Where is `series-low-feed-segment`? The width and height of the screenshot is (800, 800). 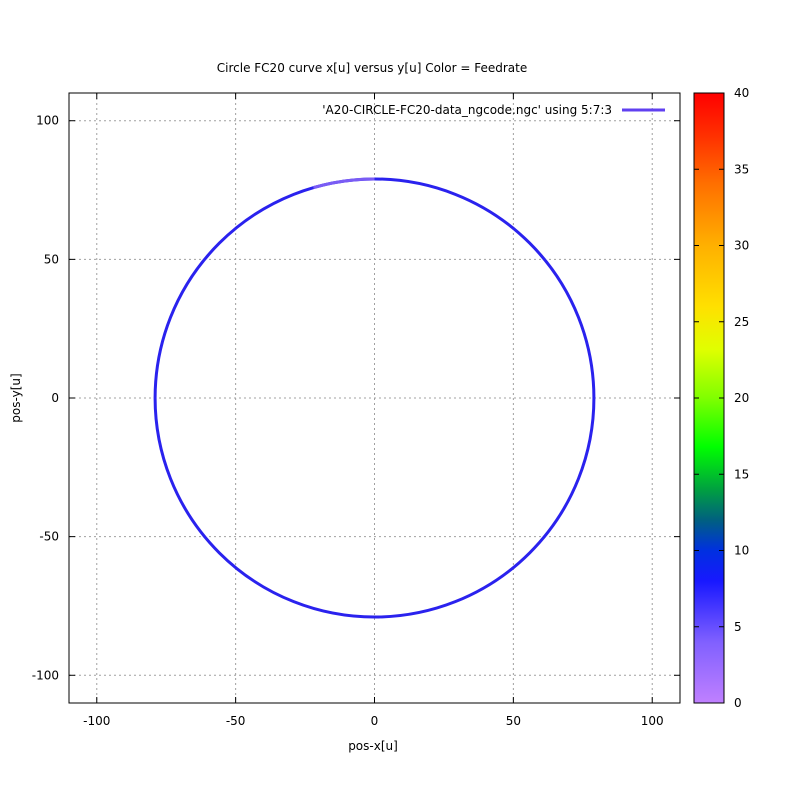
series-low-feed-segment is located at coordinates (343, 183).